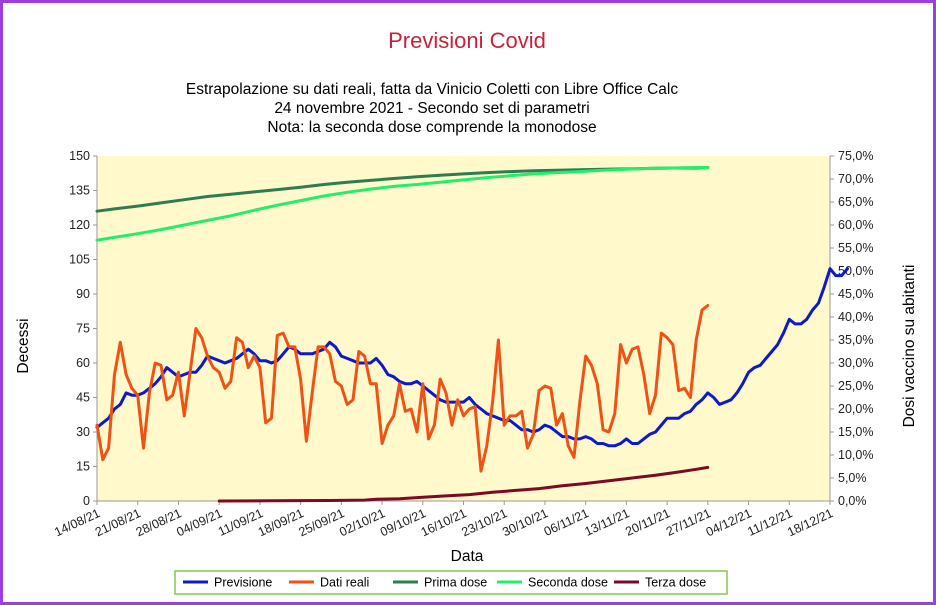 This screenshot has height=605, width=936. I want to click on y2-tick-label: 40,0%, so click(855, 317).